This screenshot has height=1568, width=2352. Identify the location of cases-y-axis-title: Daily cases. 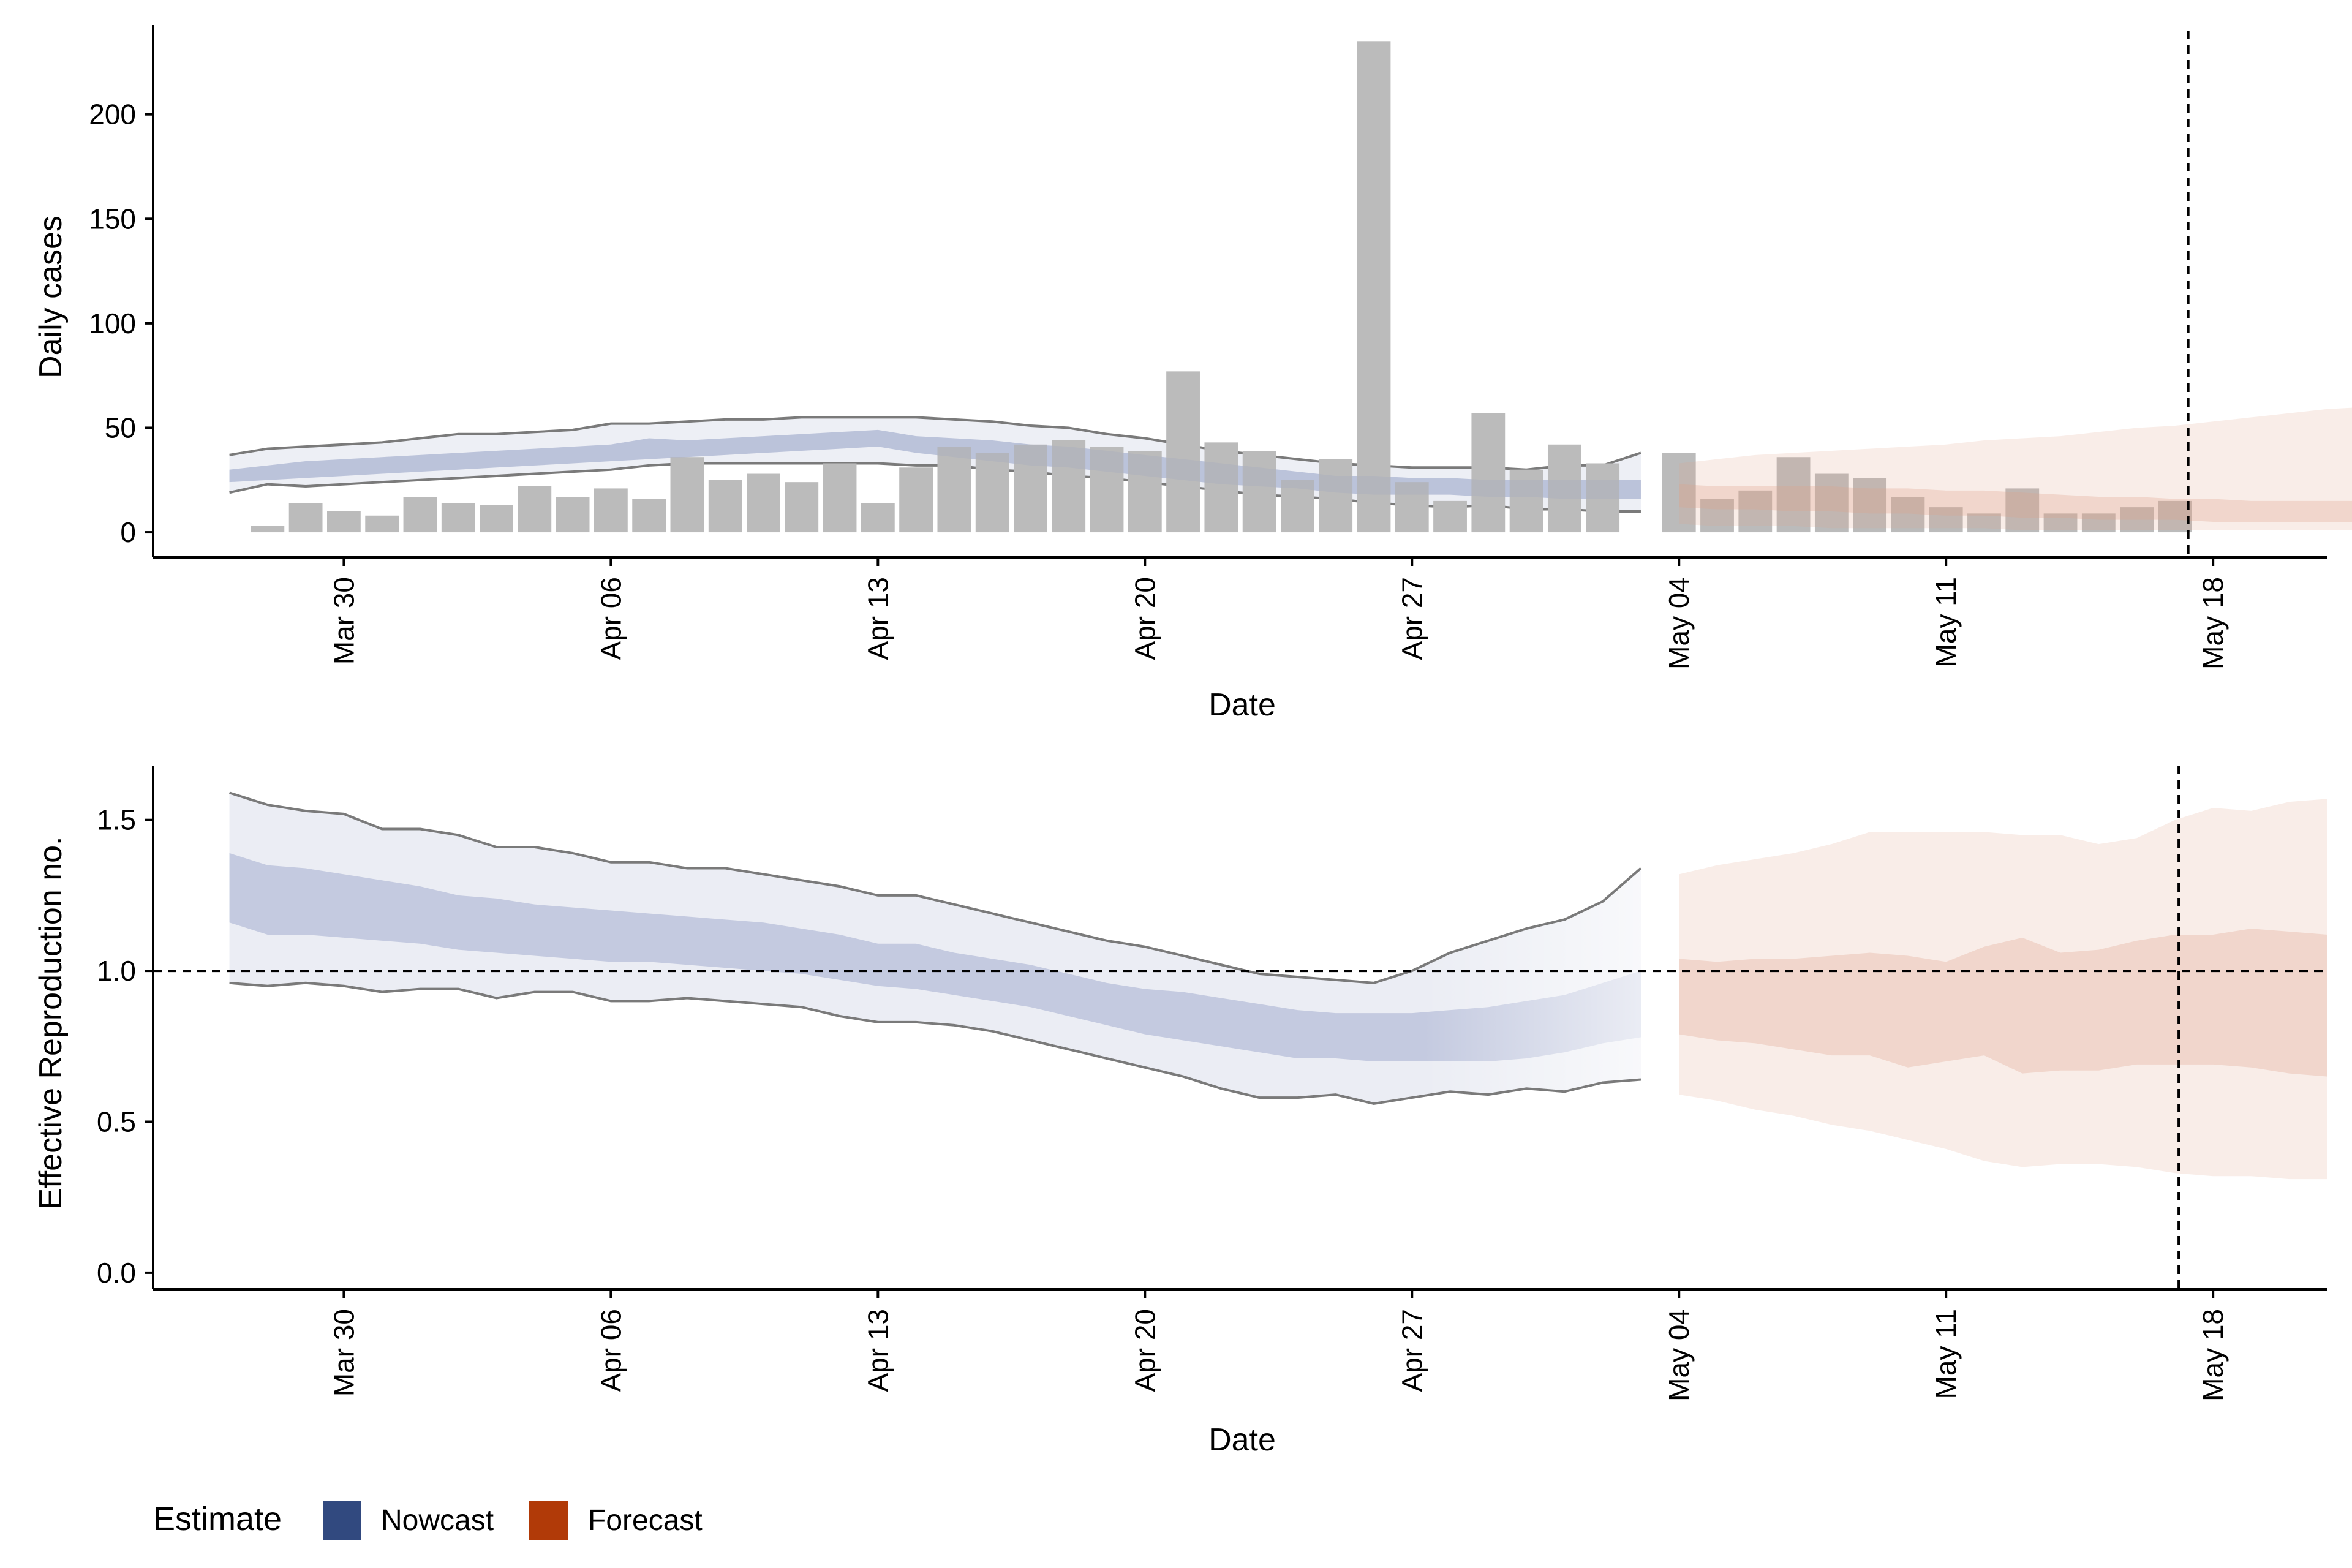
(51, 297).